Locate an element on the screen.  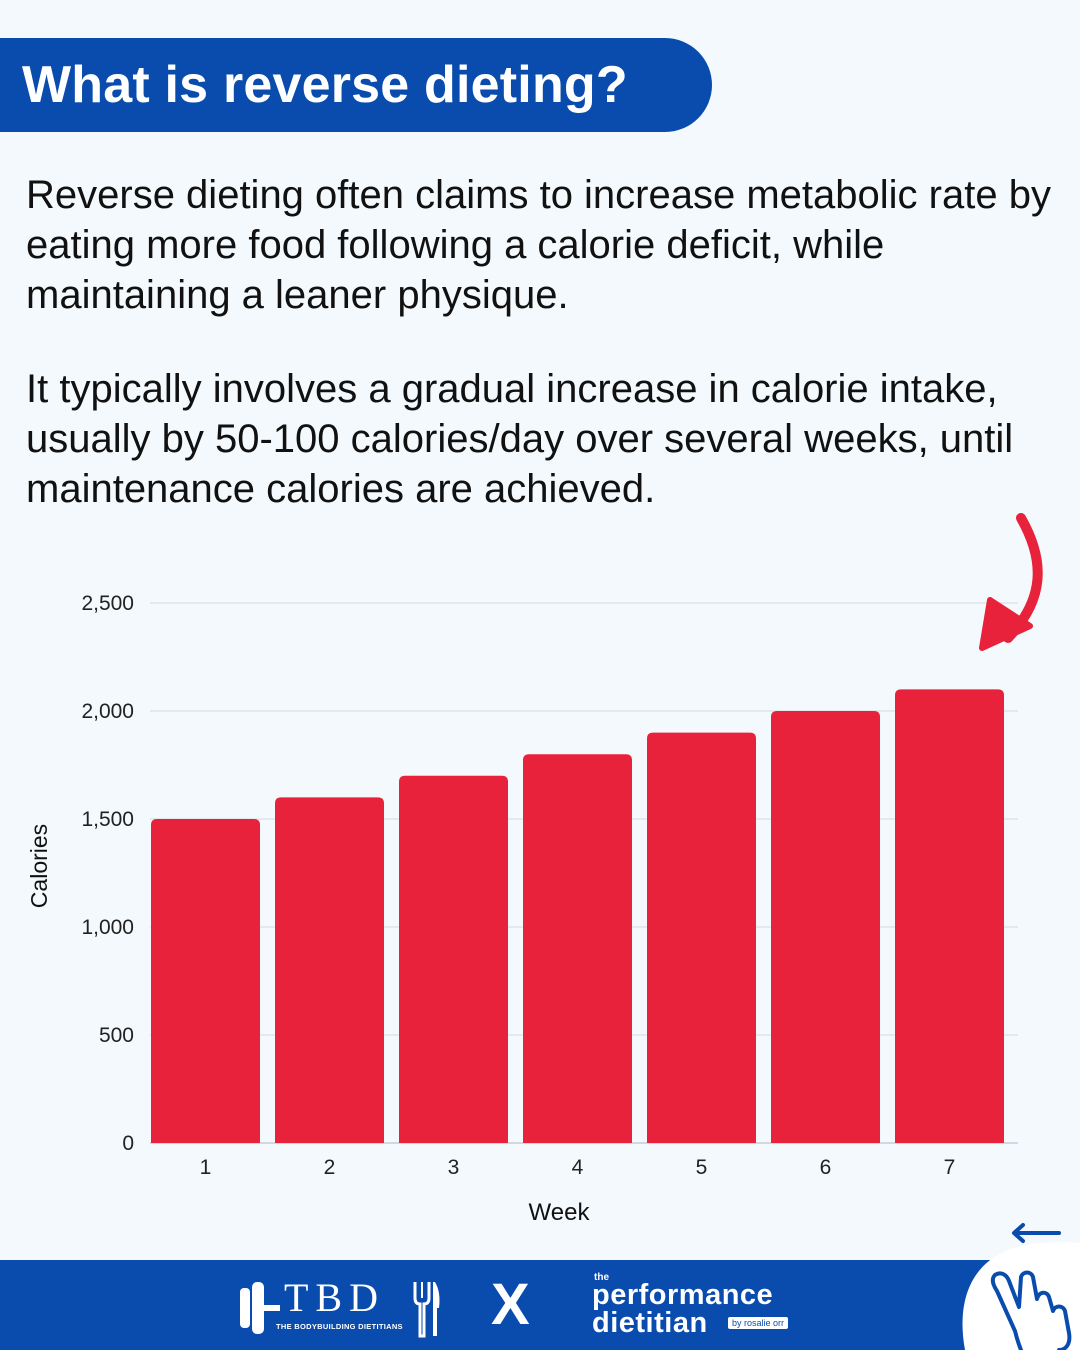
x-tick-label: 6 is located at coordinates (826, 1167).